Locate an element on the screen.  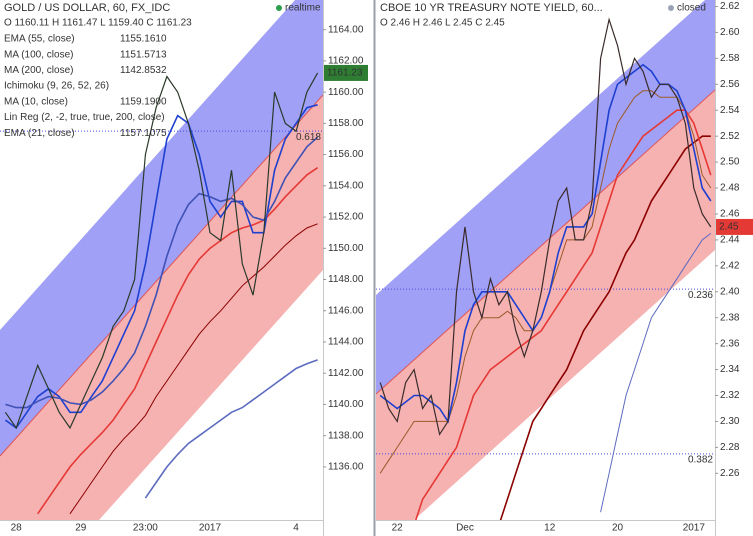
legend-value: 1155.1610 is located at coordinates (143, 39).